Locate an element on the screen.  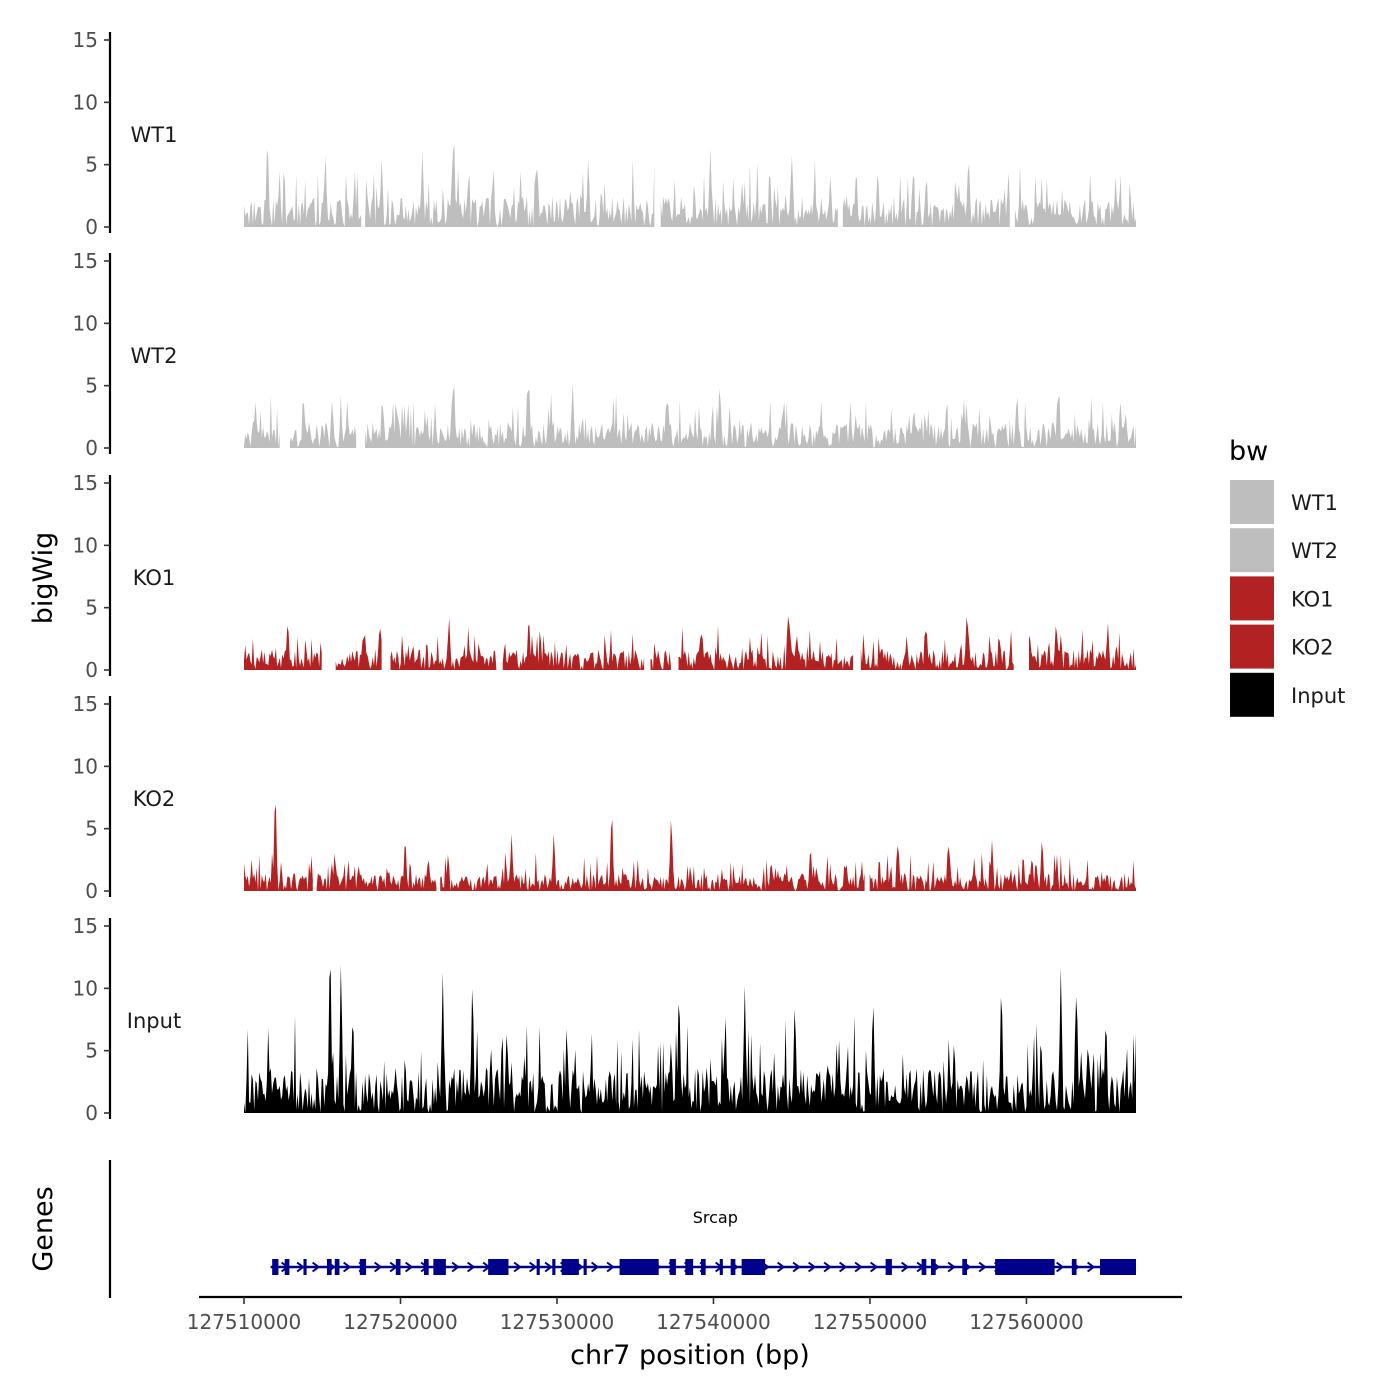
y-axis-title: bigWig is located at coordinates (43, 578).